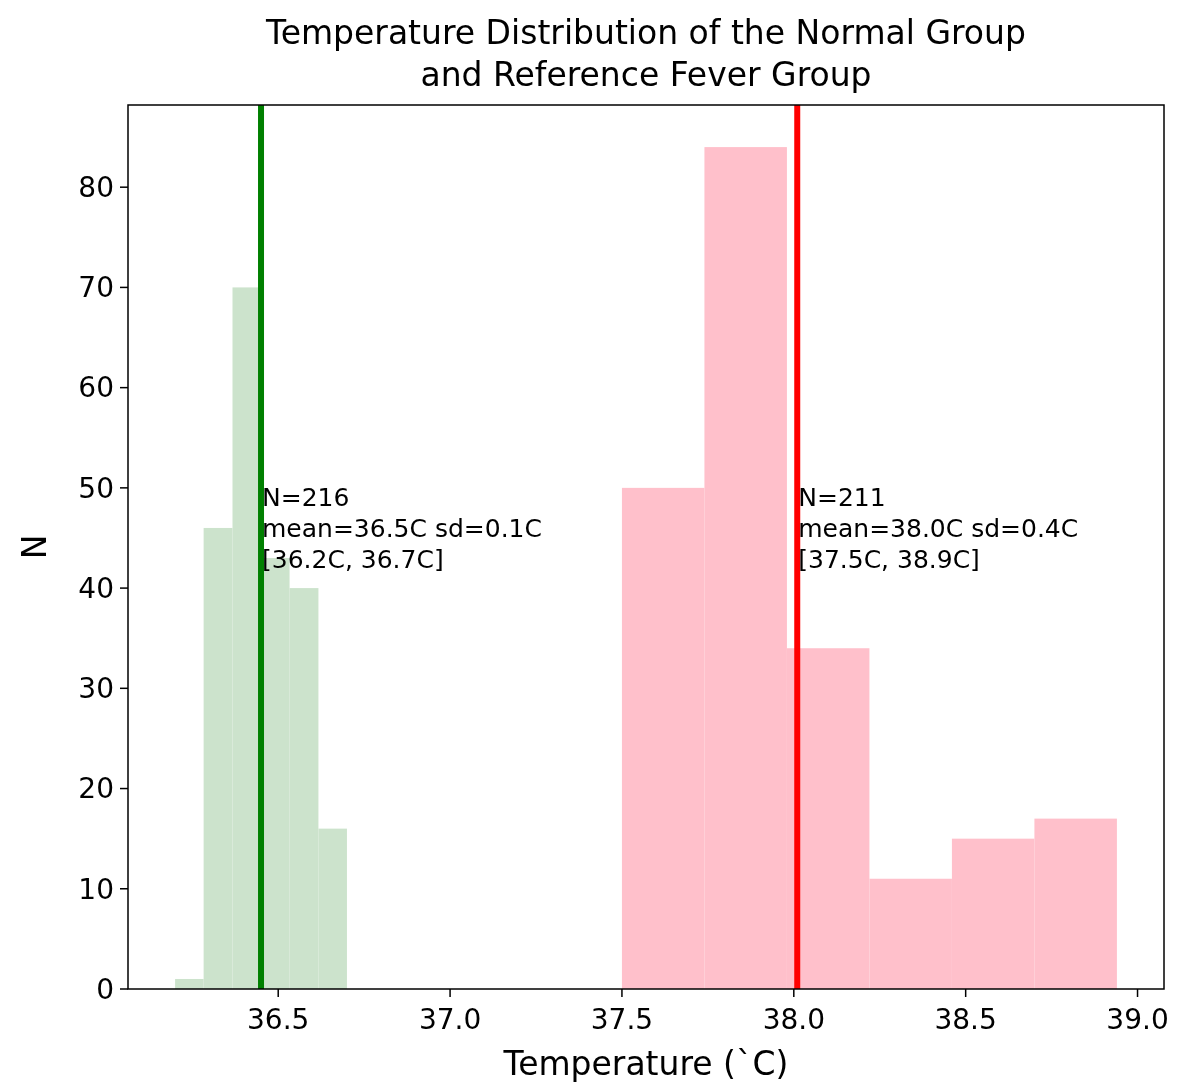  Describe the element at coordinates (622, 1019) in the screenshot. I see `x-tick-label: 37.5` at that location.